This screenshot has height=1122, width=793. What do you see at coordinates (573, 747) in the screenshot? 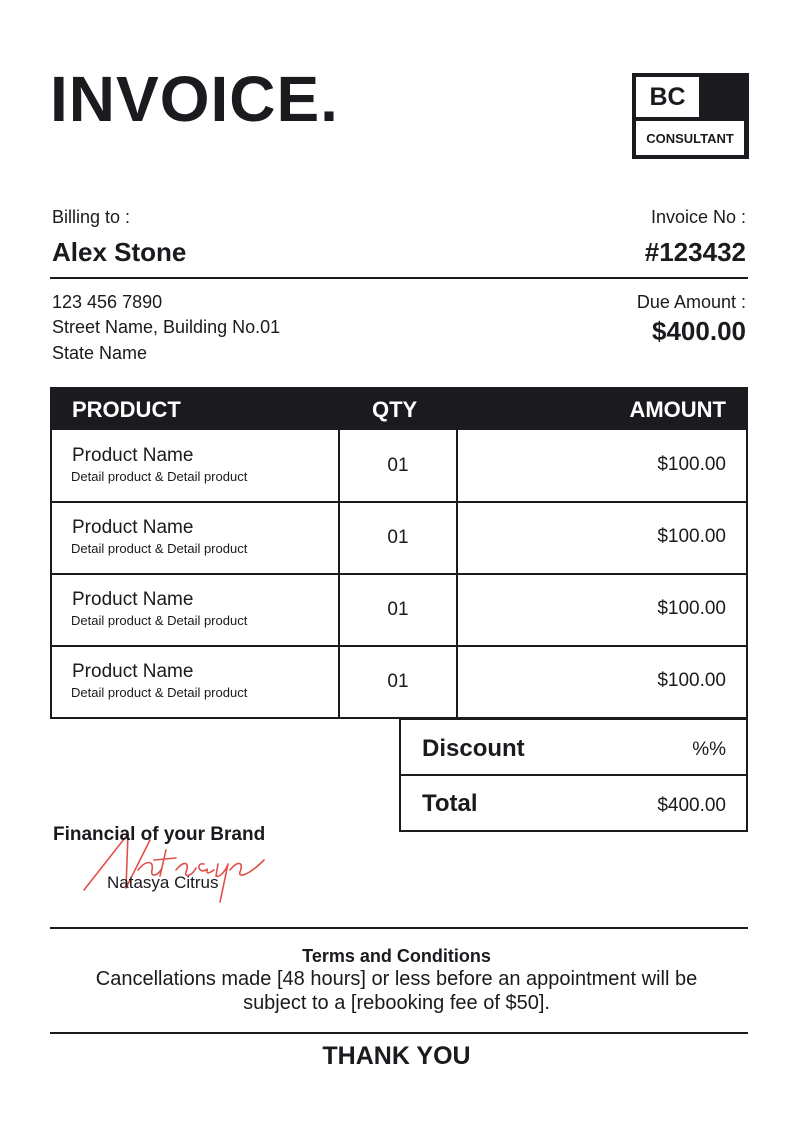
I see `discount-row: Discount %%` at bounding box center [573, 747].